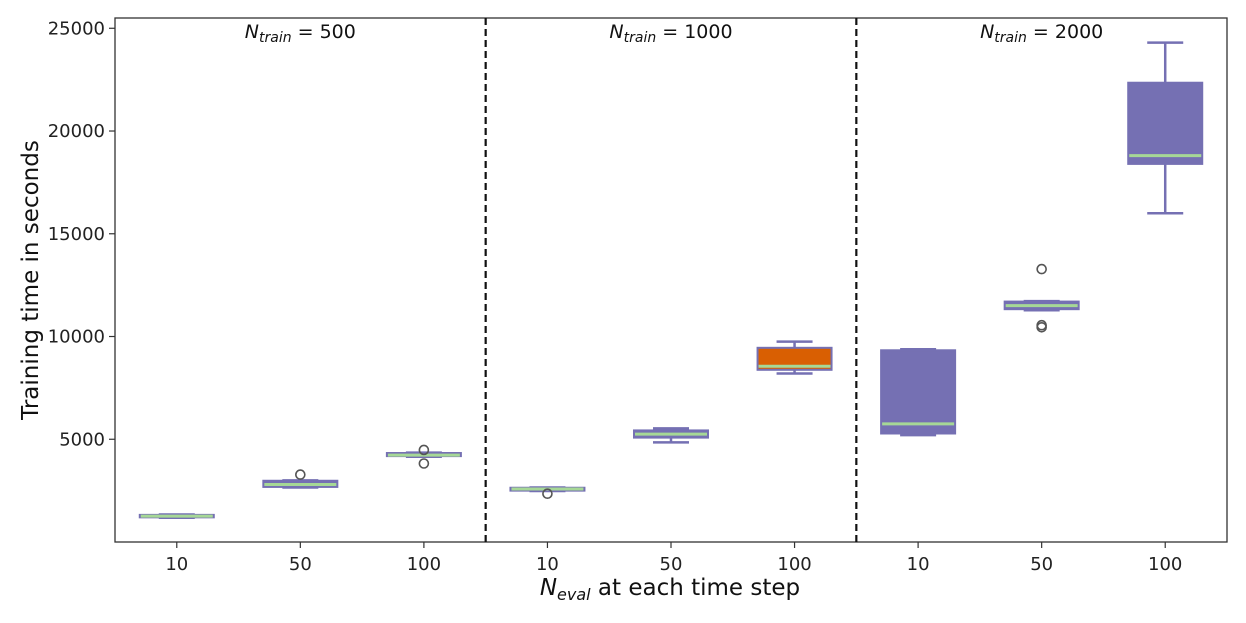 The image size is (1246, 623). I want to click on y-tick-label: 15000, so click(76, 234).